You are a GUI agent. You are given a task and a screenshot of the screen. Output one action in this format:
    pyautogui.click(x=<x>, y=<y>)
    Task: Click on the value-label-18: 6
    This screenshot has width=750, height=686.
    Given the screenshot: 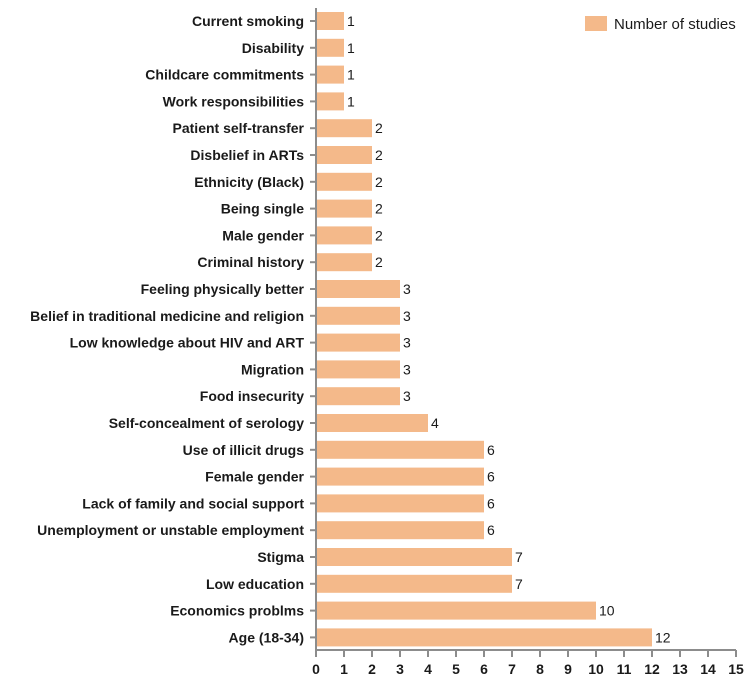 What is the action you would take?
    pyautogui.click(x=491, y=503)
    